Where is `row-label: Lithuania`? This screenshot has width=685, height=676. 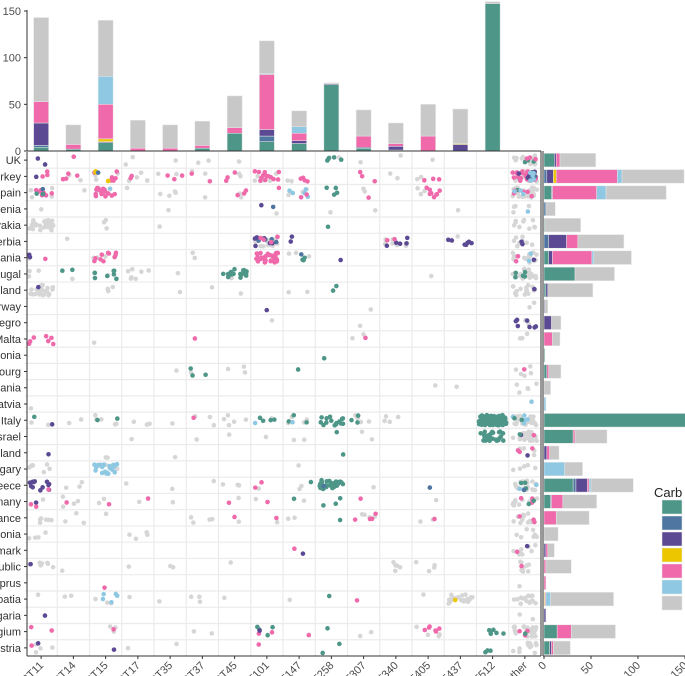 row-label: Lithuania is located at coordinates (11, 389).